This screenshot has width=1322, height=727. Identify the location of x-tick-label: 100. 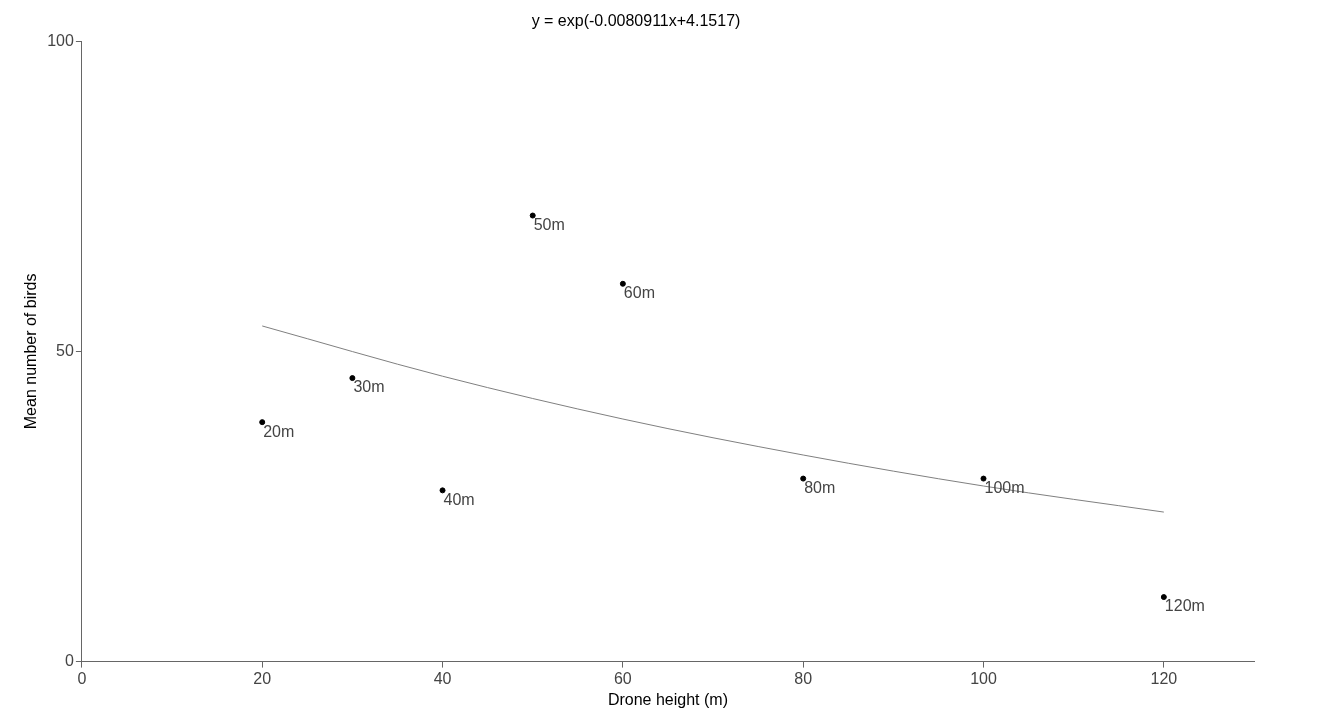
(983, 678).